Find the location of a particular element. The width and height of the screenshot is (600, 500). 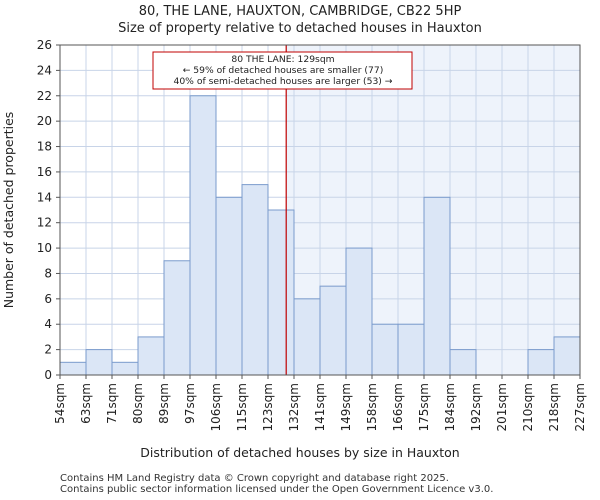

x-tick-label: 227sqm is located at coordinates (580, 407).